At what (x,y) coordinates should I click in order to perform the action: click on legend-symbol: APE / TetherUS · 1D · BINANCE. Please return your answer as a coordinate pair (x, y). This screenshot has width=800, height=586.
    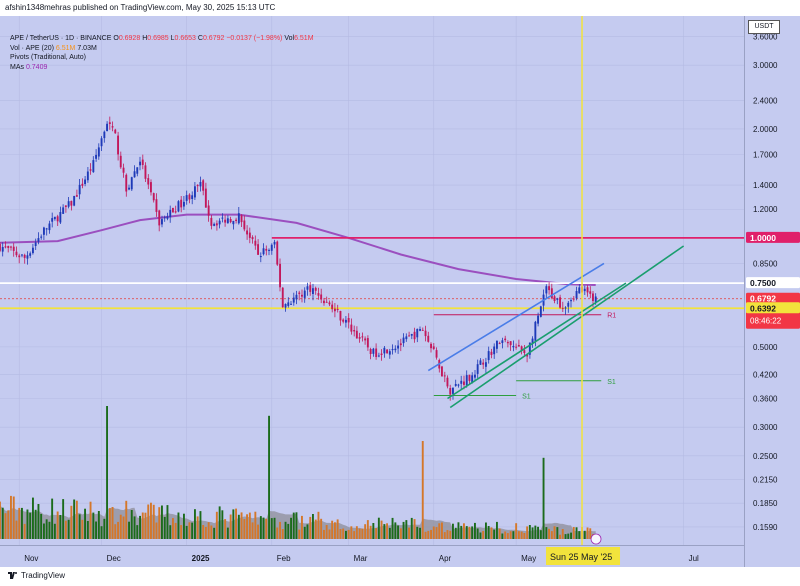
    Looking at the image, I should click on (61, 38).